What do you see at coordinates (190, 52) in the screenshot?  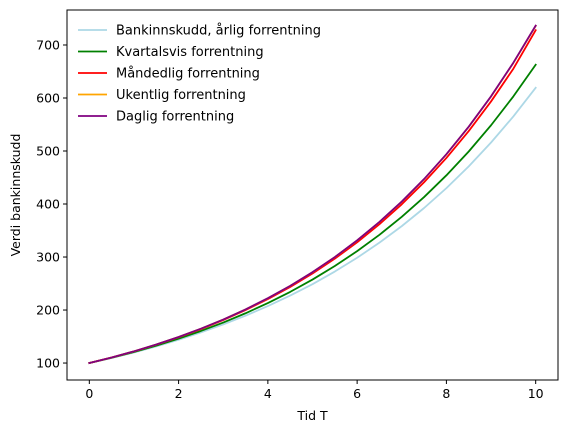 I see `legend-label-1: Kvartalsvis forrentning` at bounding box center [190, 52].